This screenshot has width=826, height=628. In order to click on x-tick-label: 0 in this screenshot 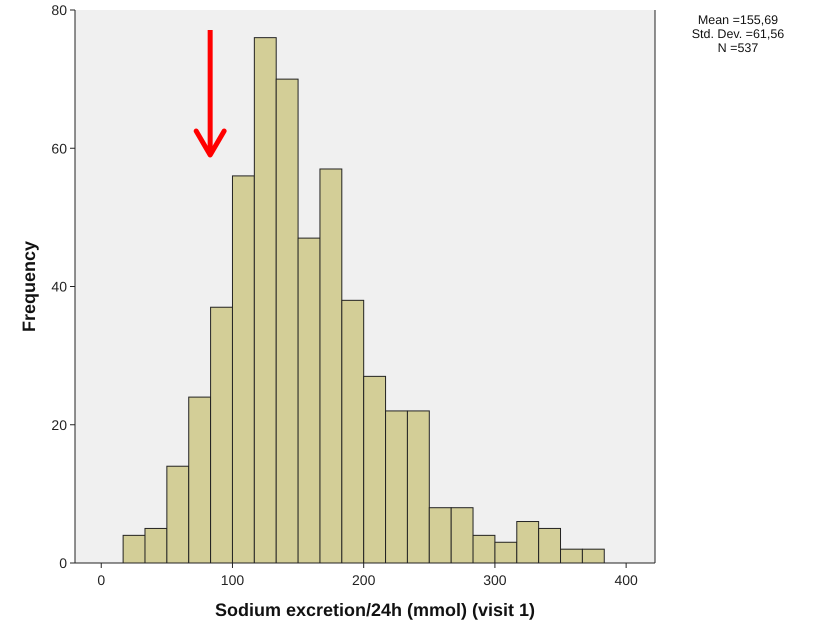, I will do `click(101, 580)`.